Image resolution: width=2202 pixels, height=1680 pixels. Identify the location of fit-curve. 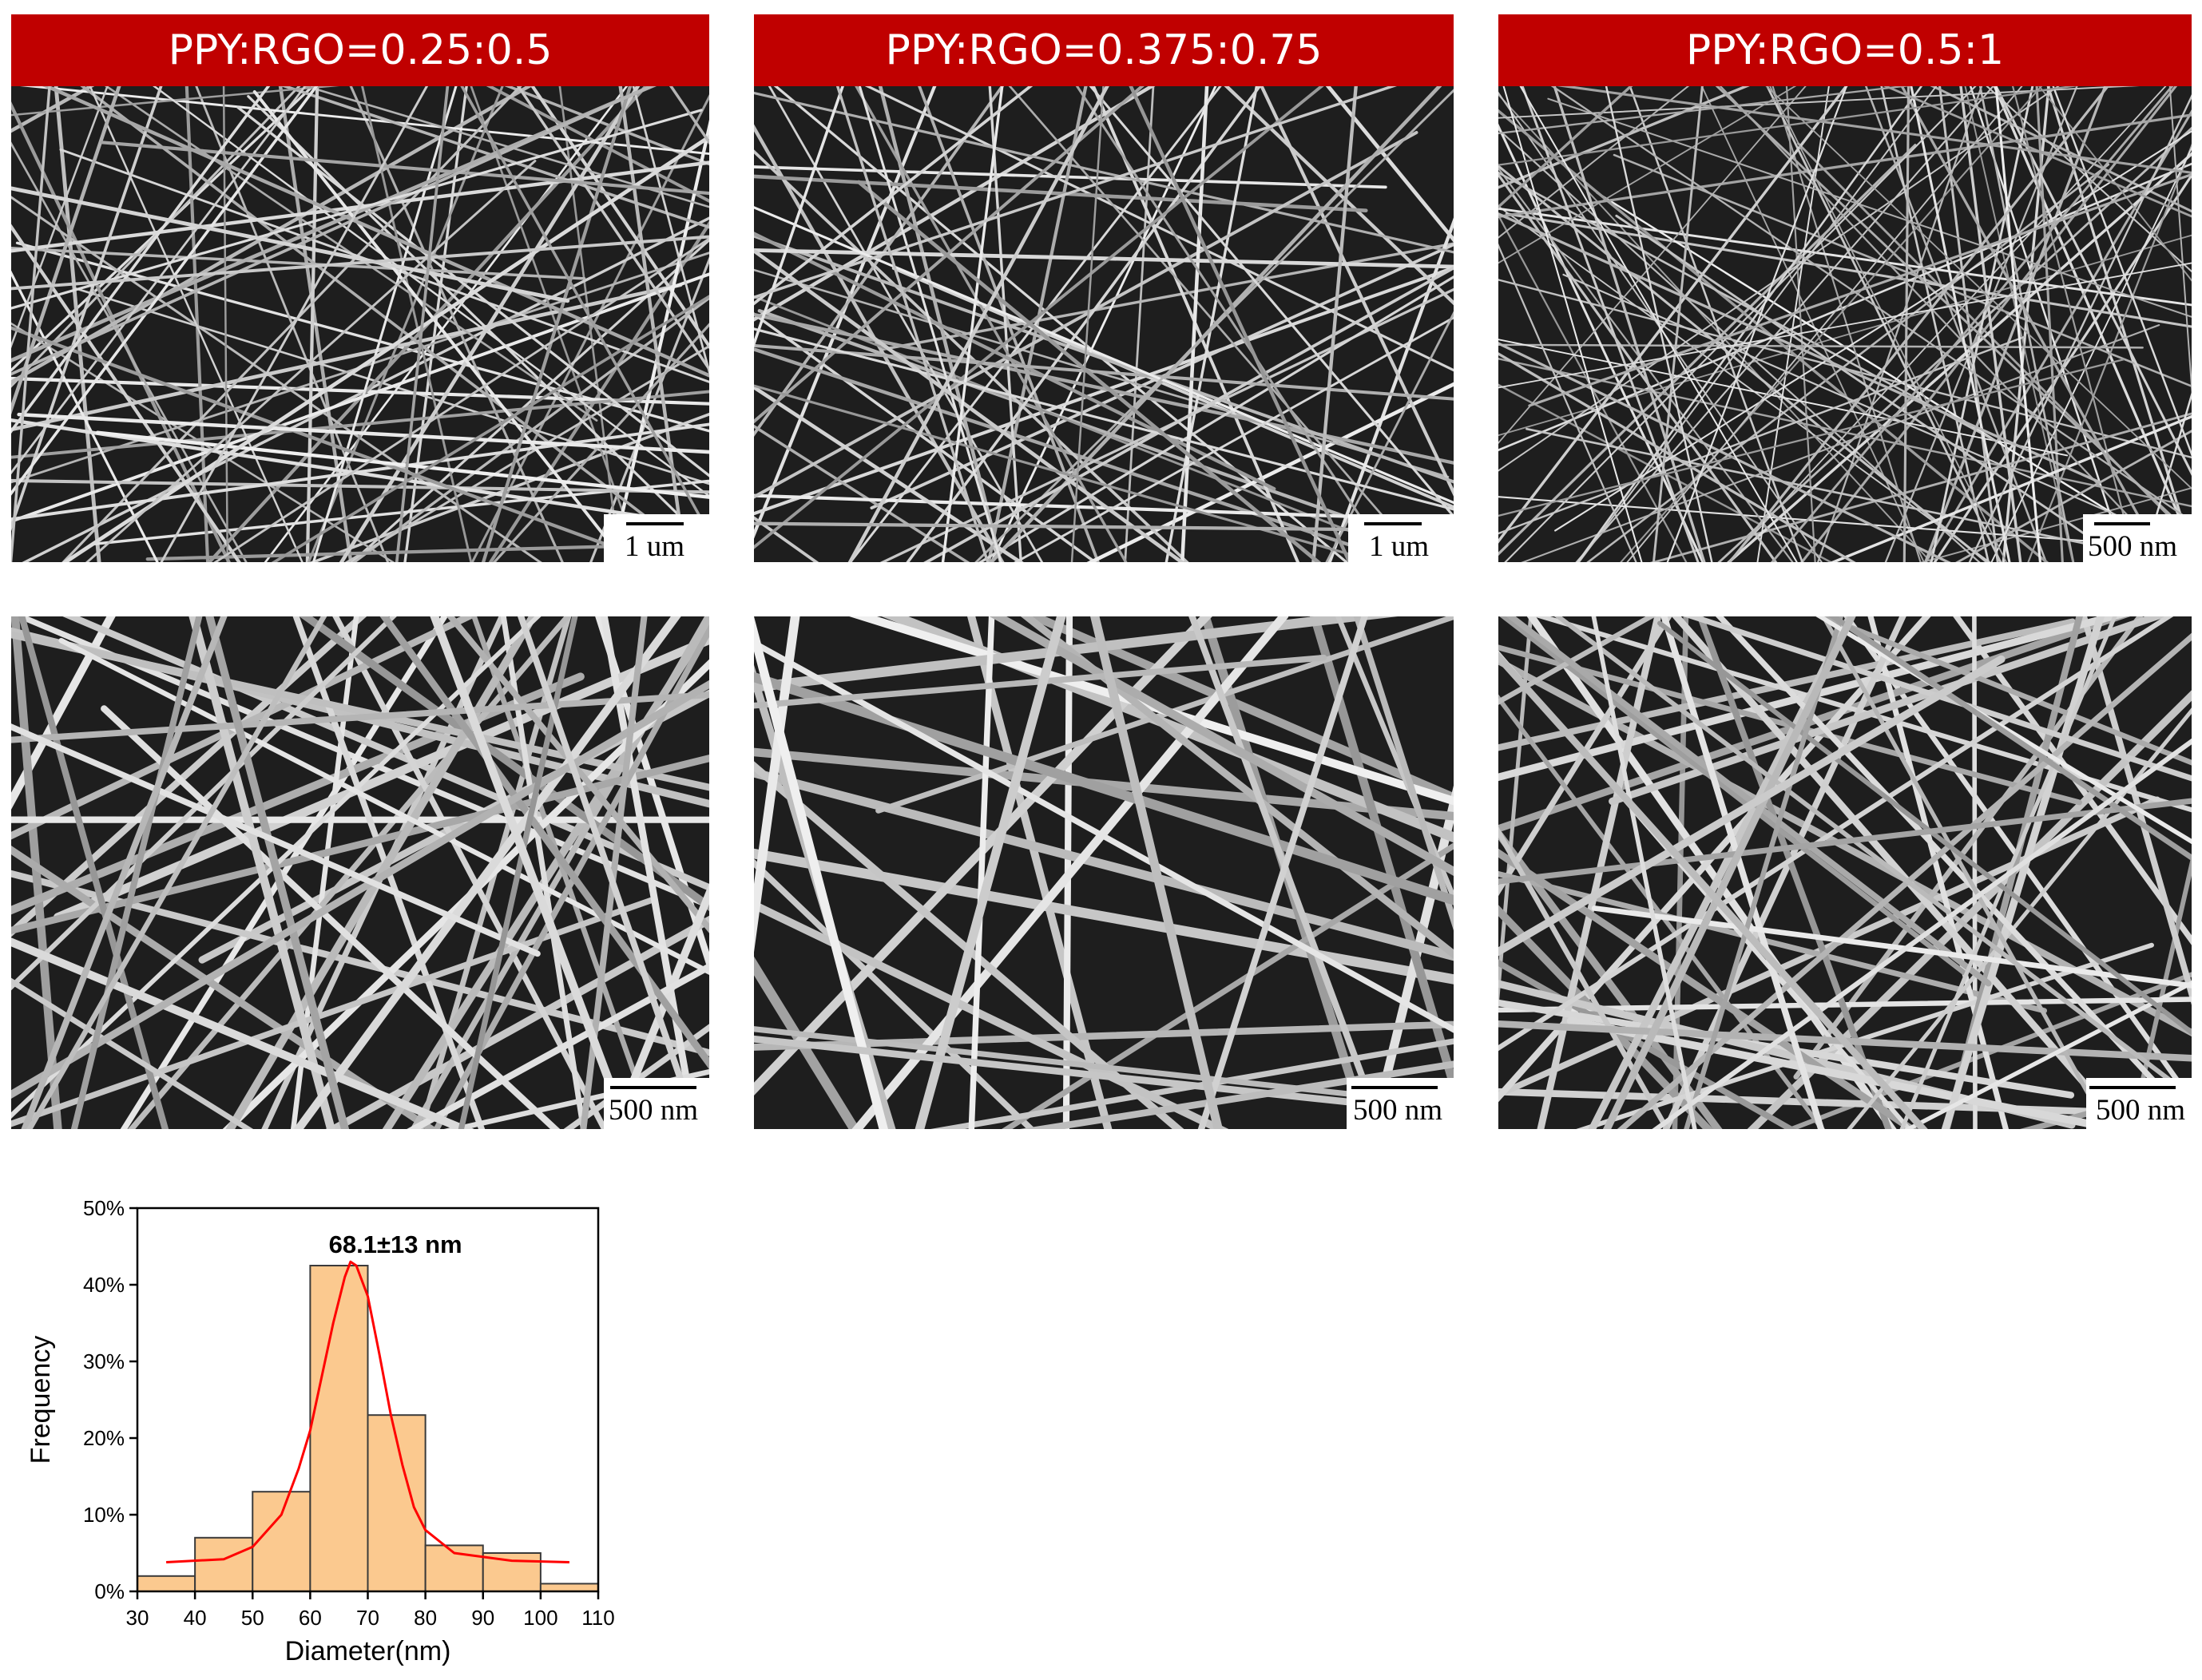
(367, 1411).